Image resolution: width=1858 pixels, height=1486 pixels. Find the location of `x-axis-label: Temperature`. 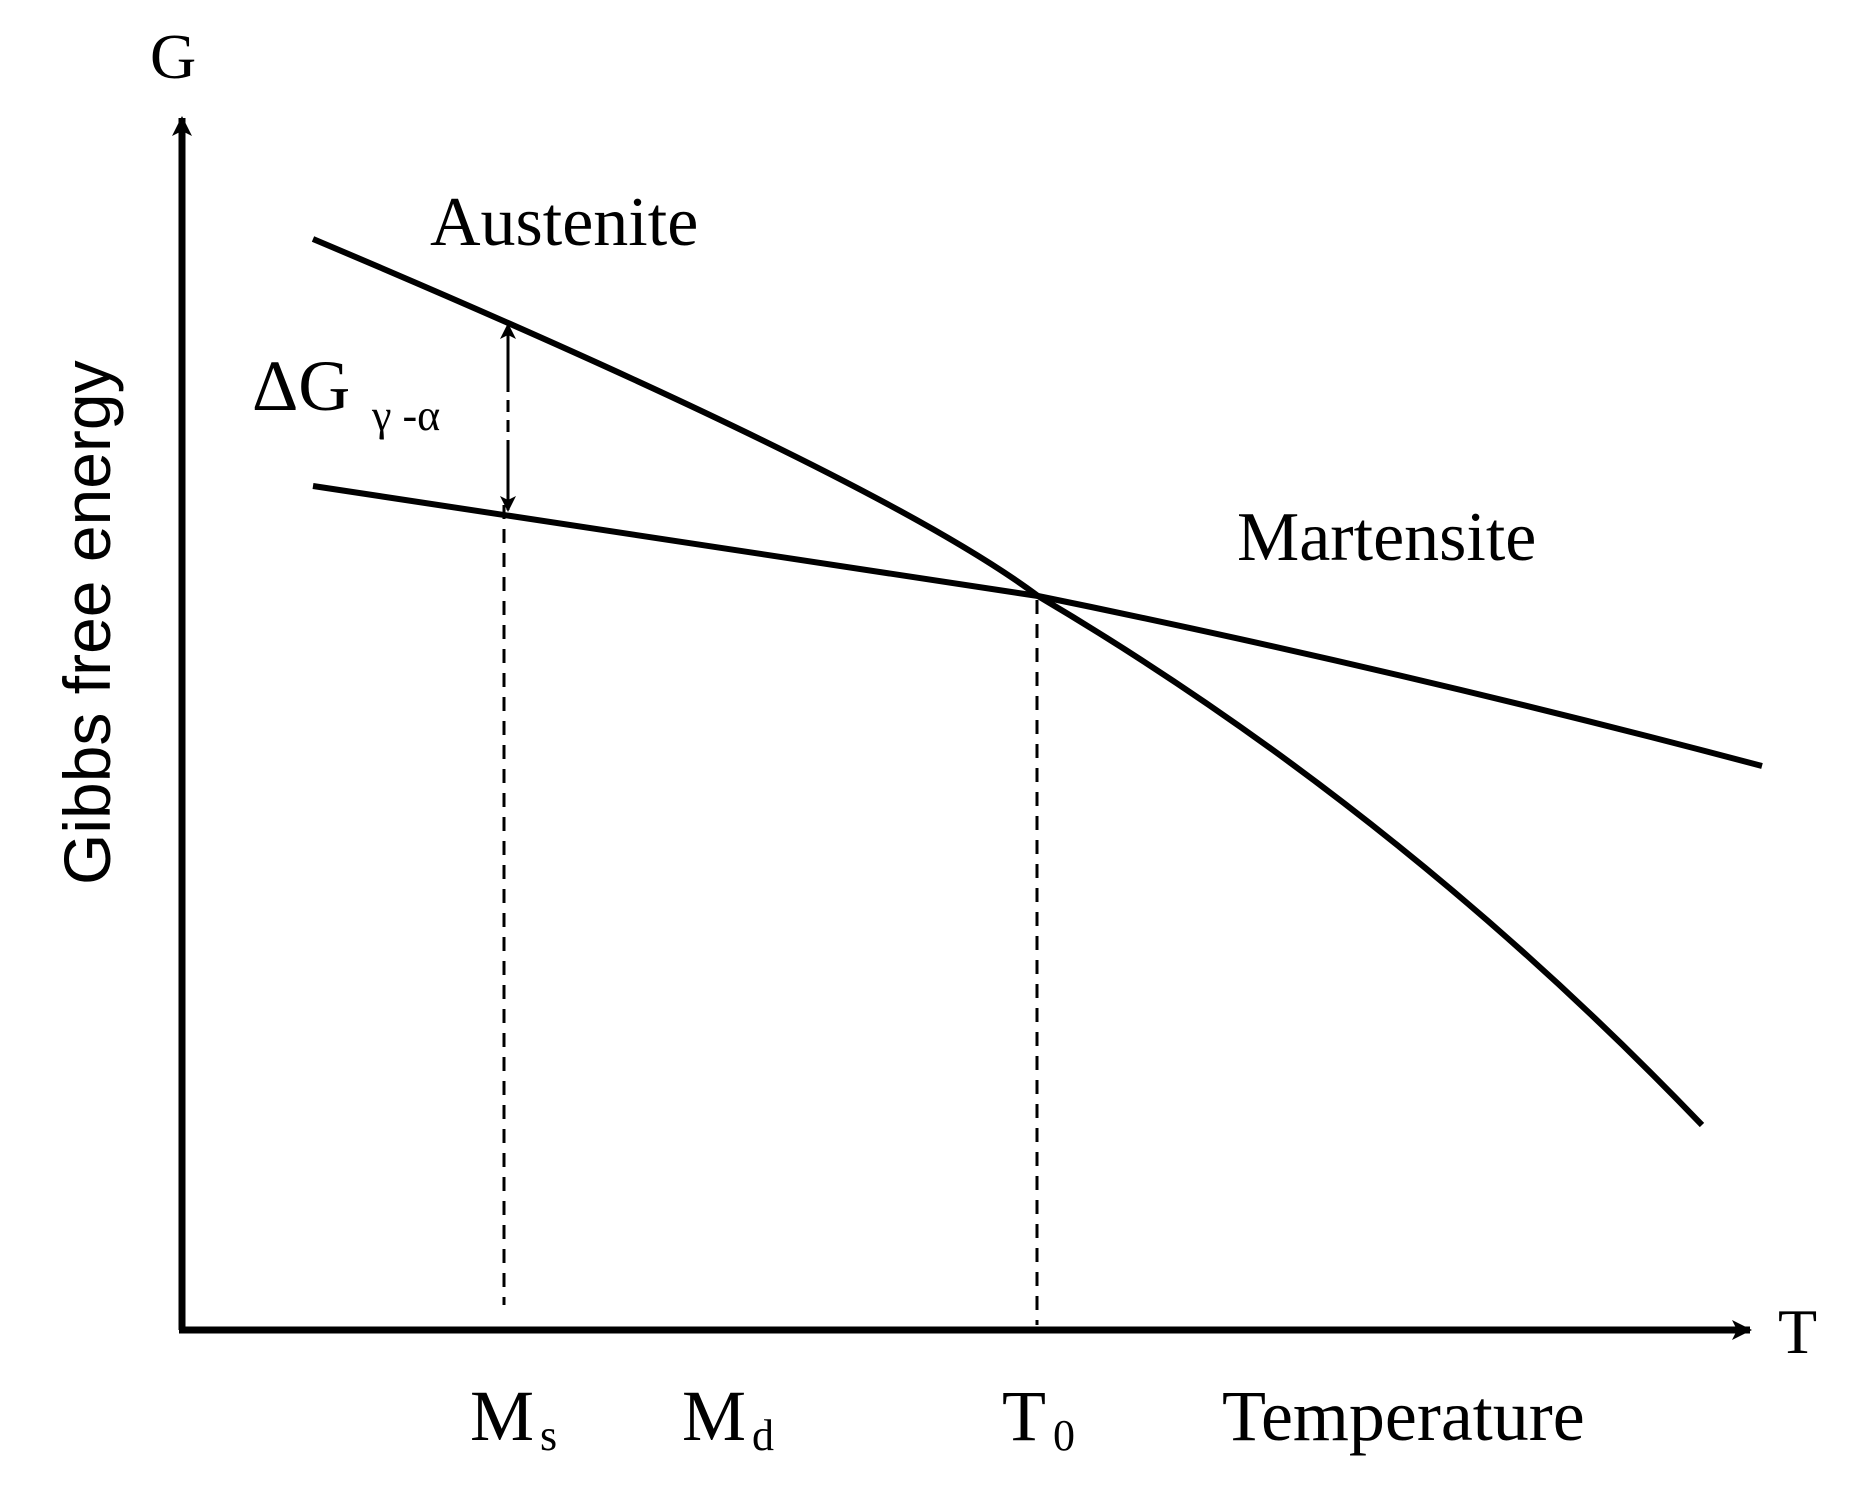

x-axis-label: Temperature is located at coordinates (1403, 1416).